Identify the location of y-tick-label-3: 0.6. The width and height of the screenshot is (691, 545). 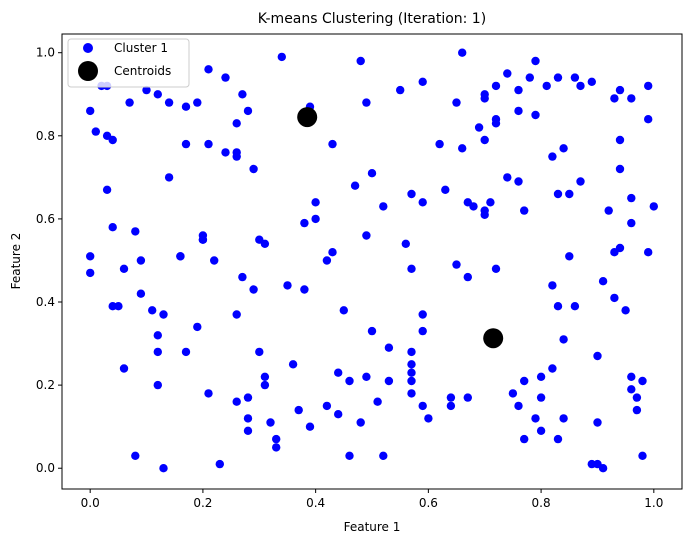
(45, 219).